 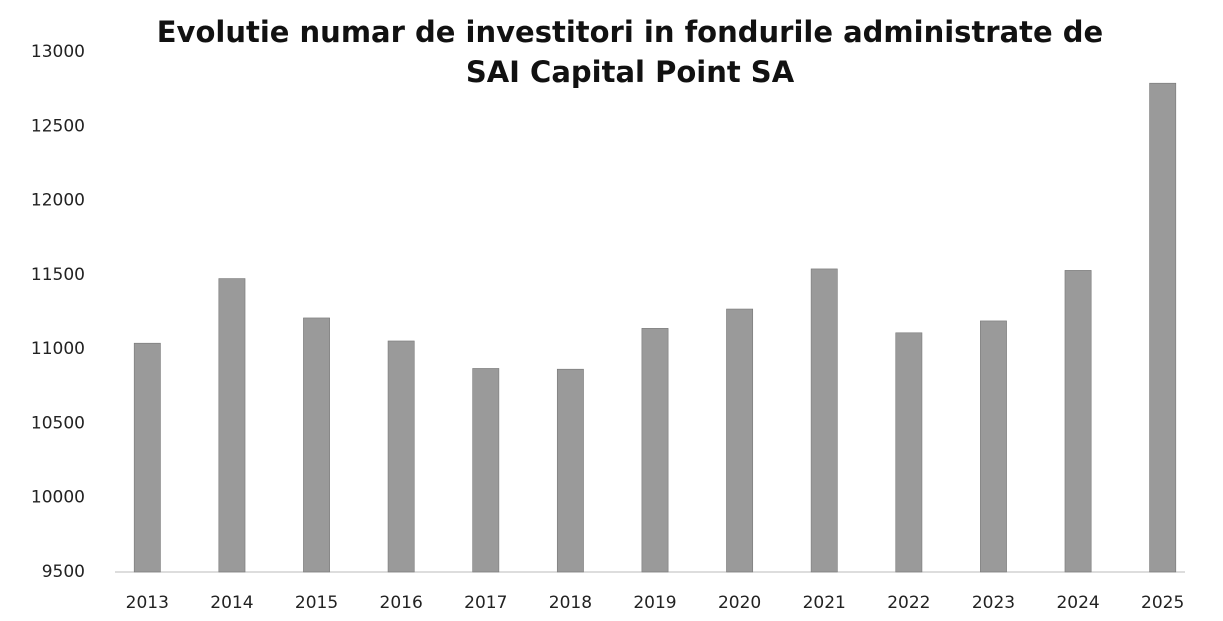 What do you see at coordinates (1077, 603) in the screenshot?
I see `x-tick-label: 2024` at bounding box center [1077, 603].